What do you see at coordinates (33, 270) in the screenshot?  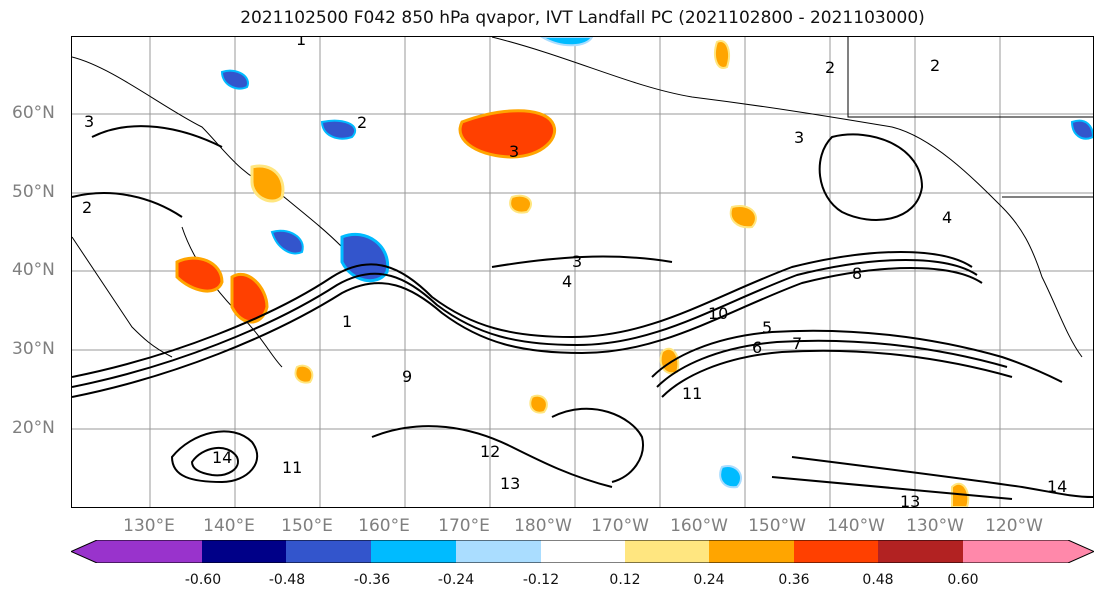 I see `lat-label-40n: 40°N` at bounding box center [33, 270].